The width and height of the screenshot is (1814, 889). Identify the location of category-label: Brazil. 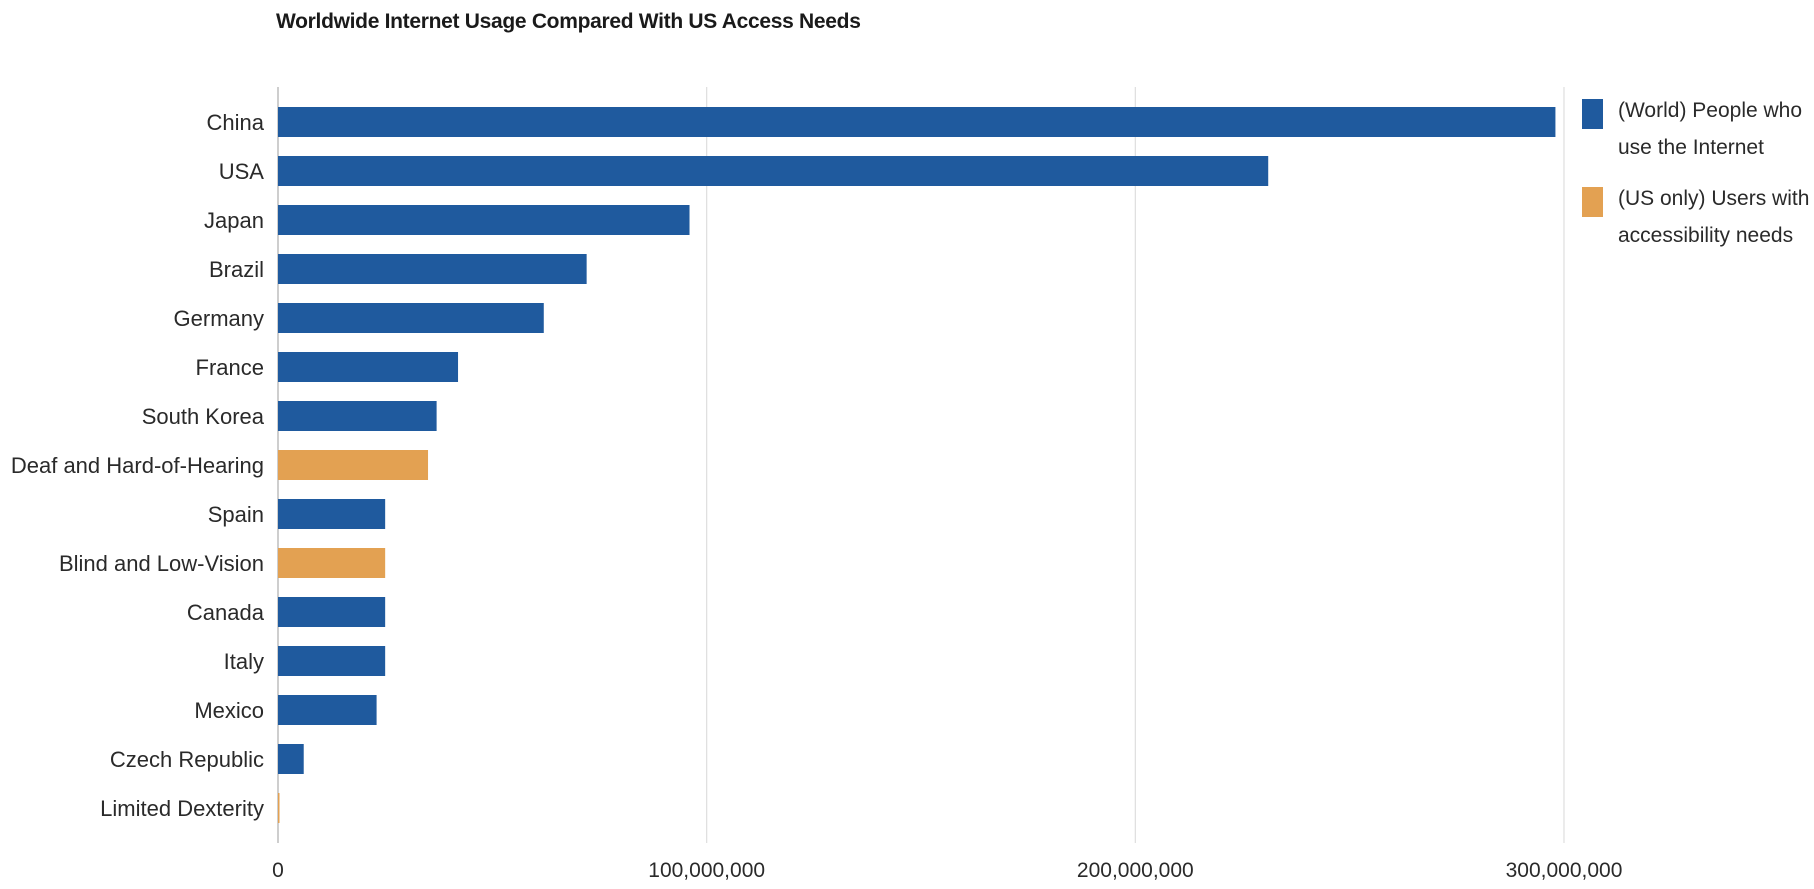
(236, 269).